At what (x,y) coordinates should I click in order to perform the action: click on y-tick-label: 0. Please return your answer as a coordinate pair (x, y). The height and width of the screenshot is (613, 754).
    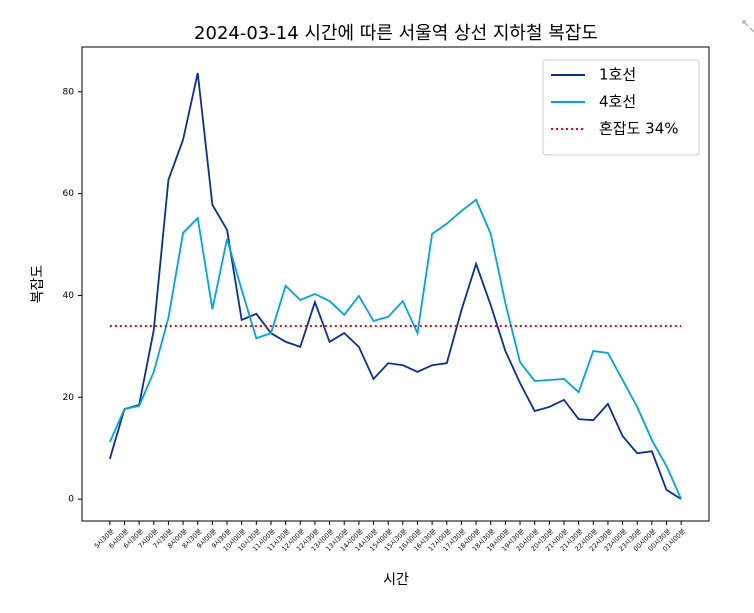
    Looking at the image, I should click on (71, 500).